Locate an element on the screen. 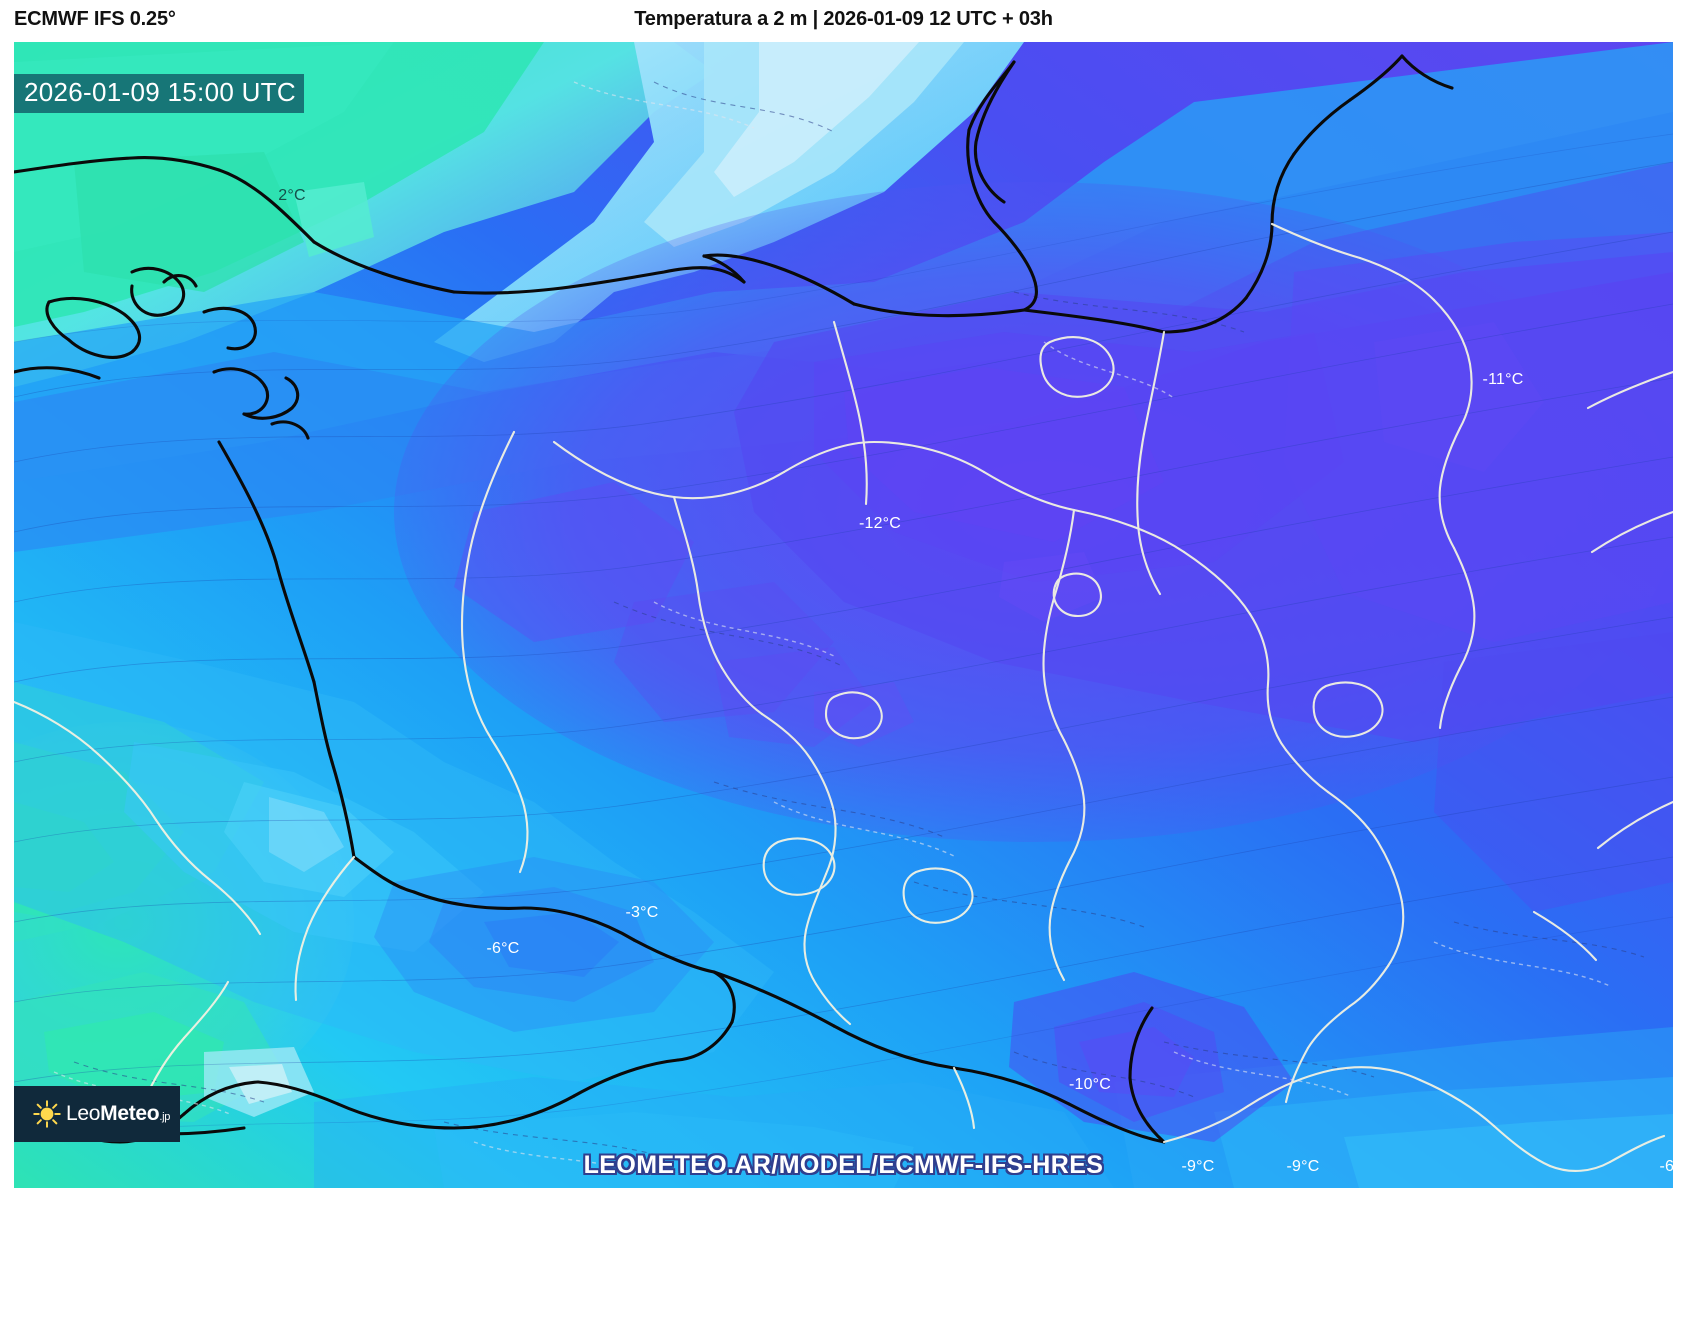 The image size is (1687, 1338). logo-name-bold: Meteo is located at coordinates (130, 1113).